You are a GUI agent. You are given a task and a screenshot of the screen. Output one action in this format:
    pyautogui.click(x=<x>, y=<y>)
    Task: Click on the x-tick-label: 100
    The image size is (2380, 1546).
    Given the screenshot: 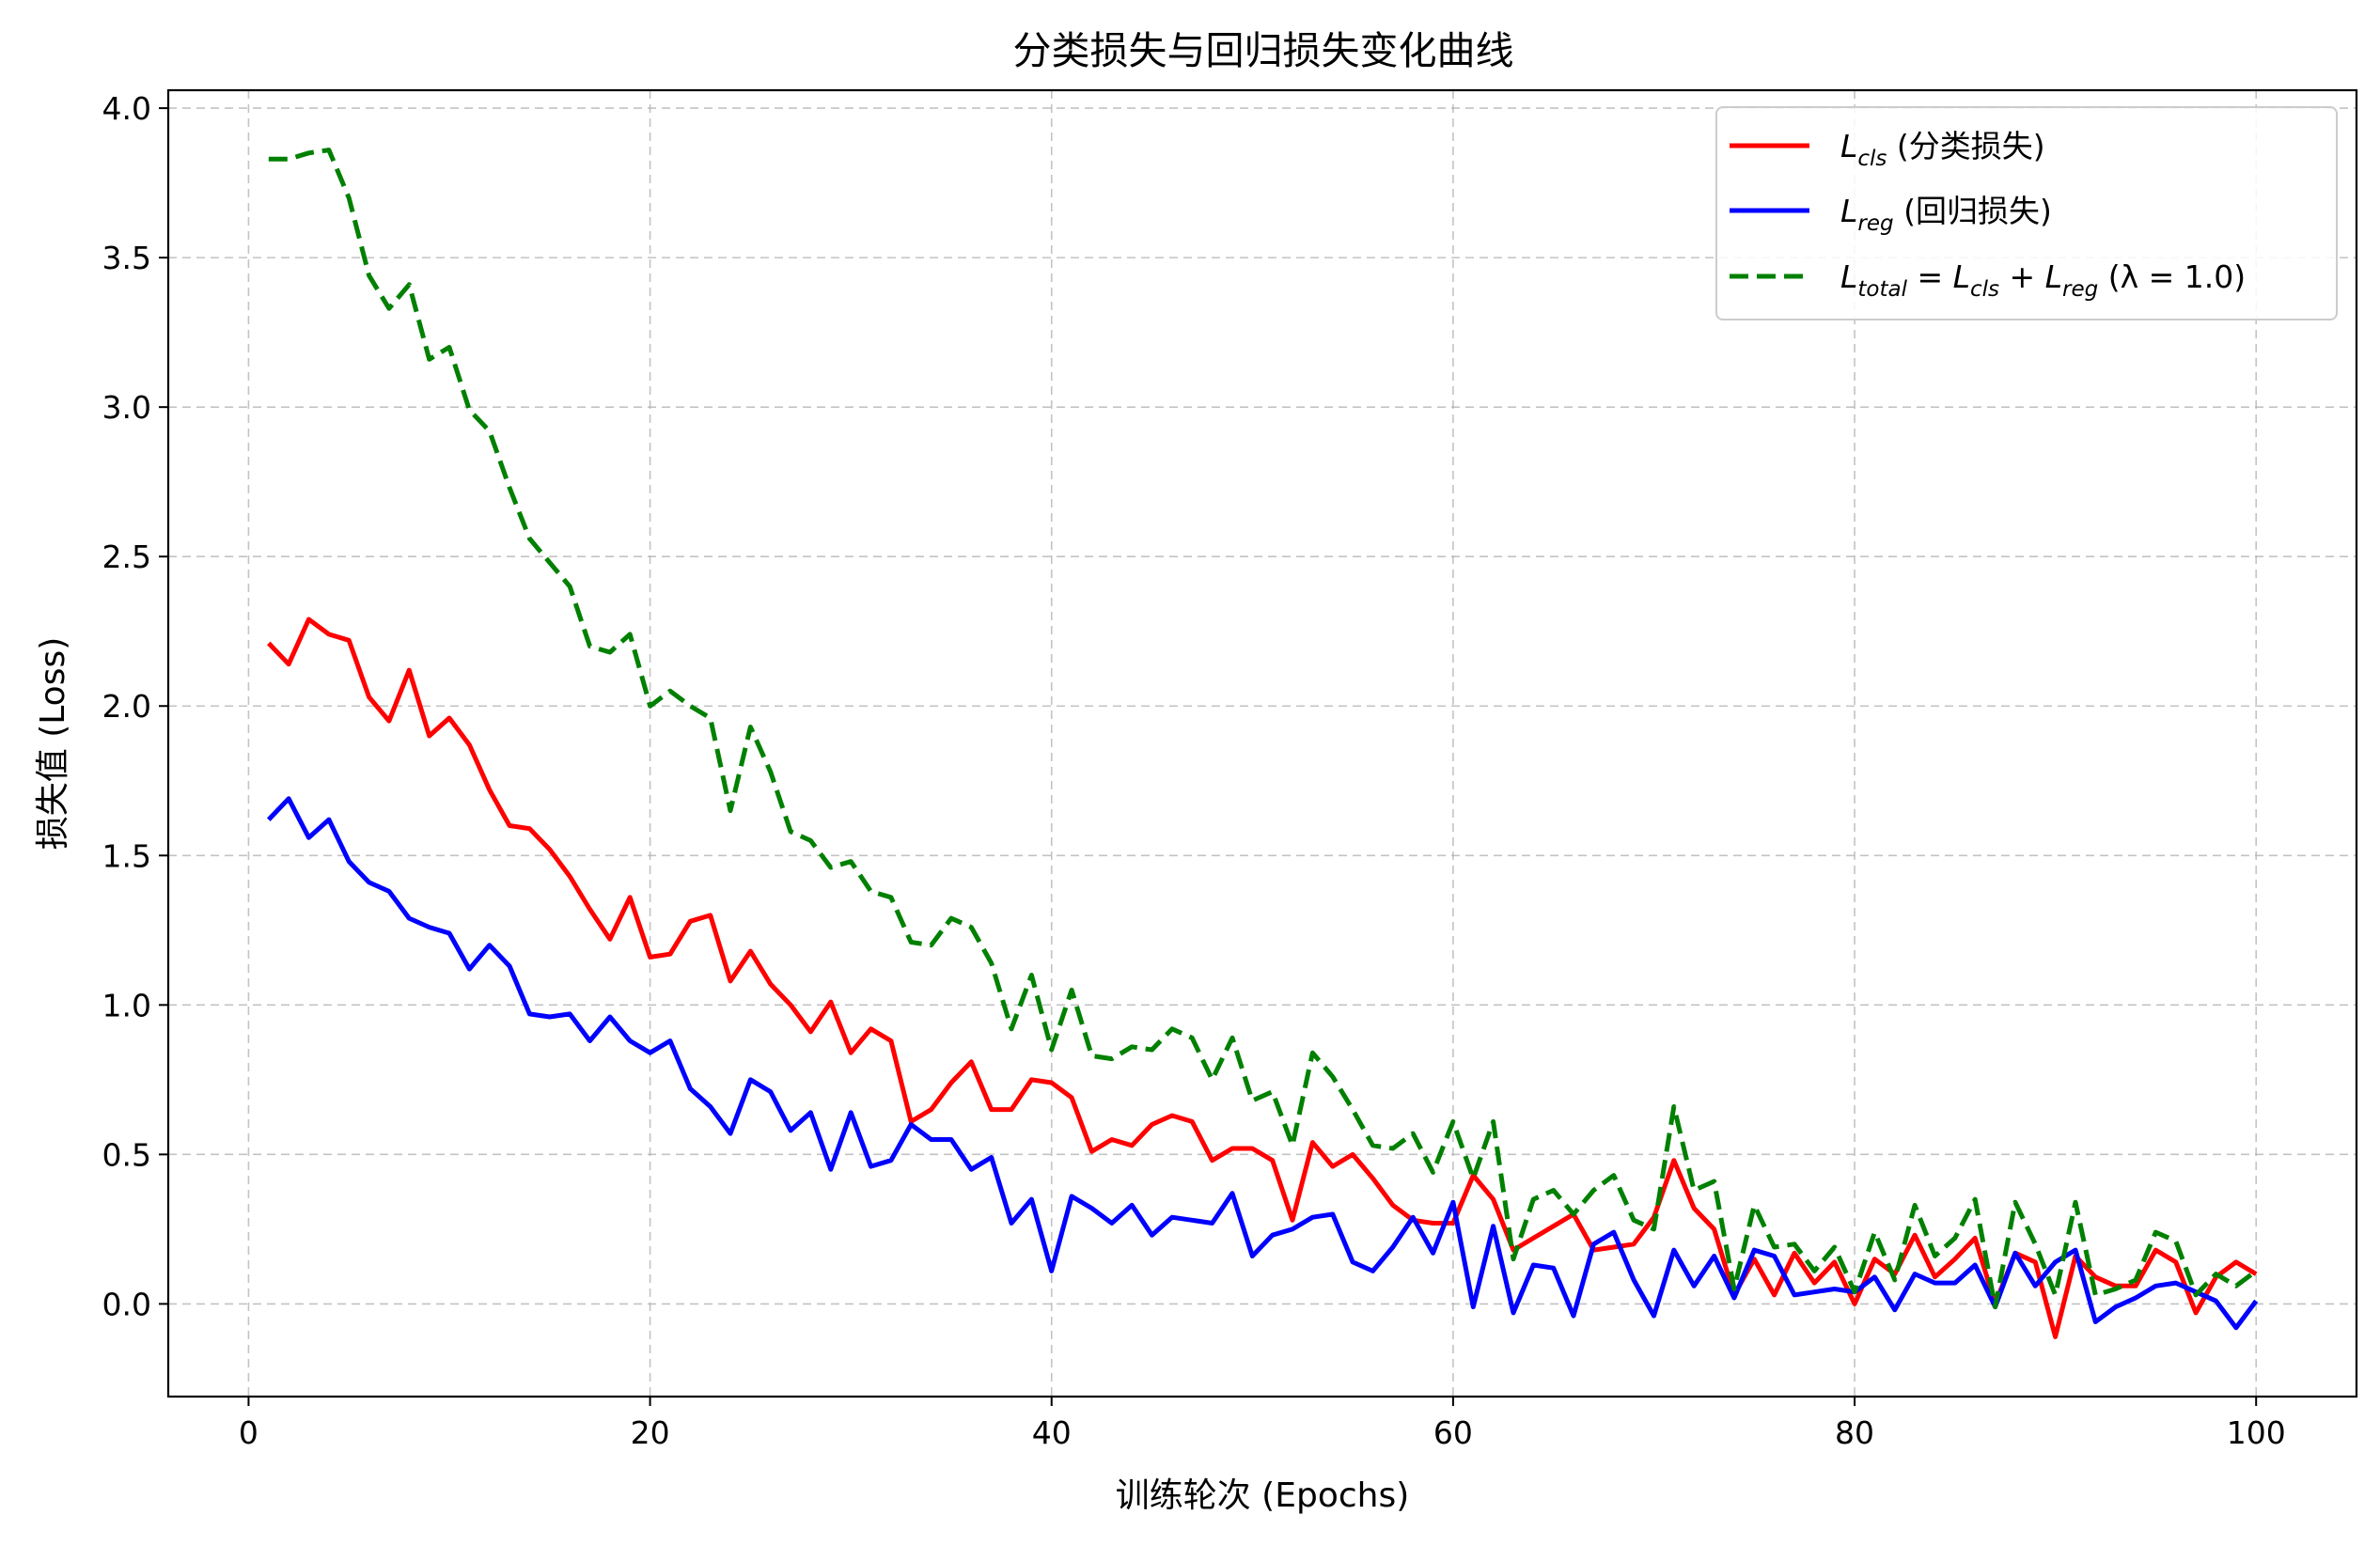 What is the action you would take?
    pyautogui.click(x=2256, y=1432)
    